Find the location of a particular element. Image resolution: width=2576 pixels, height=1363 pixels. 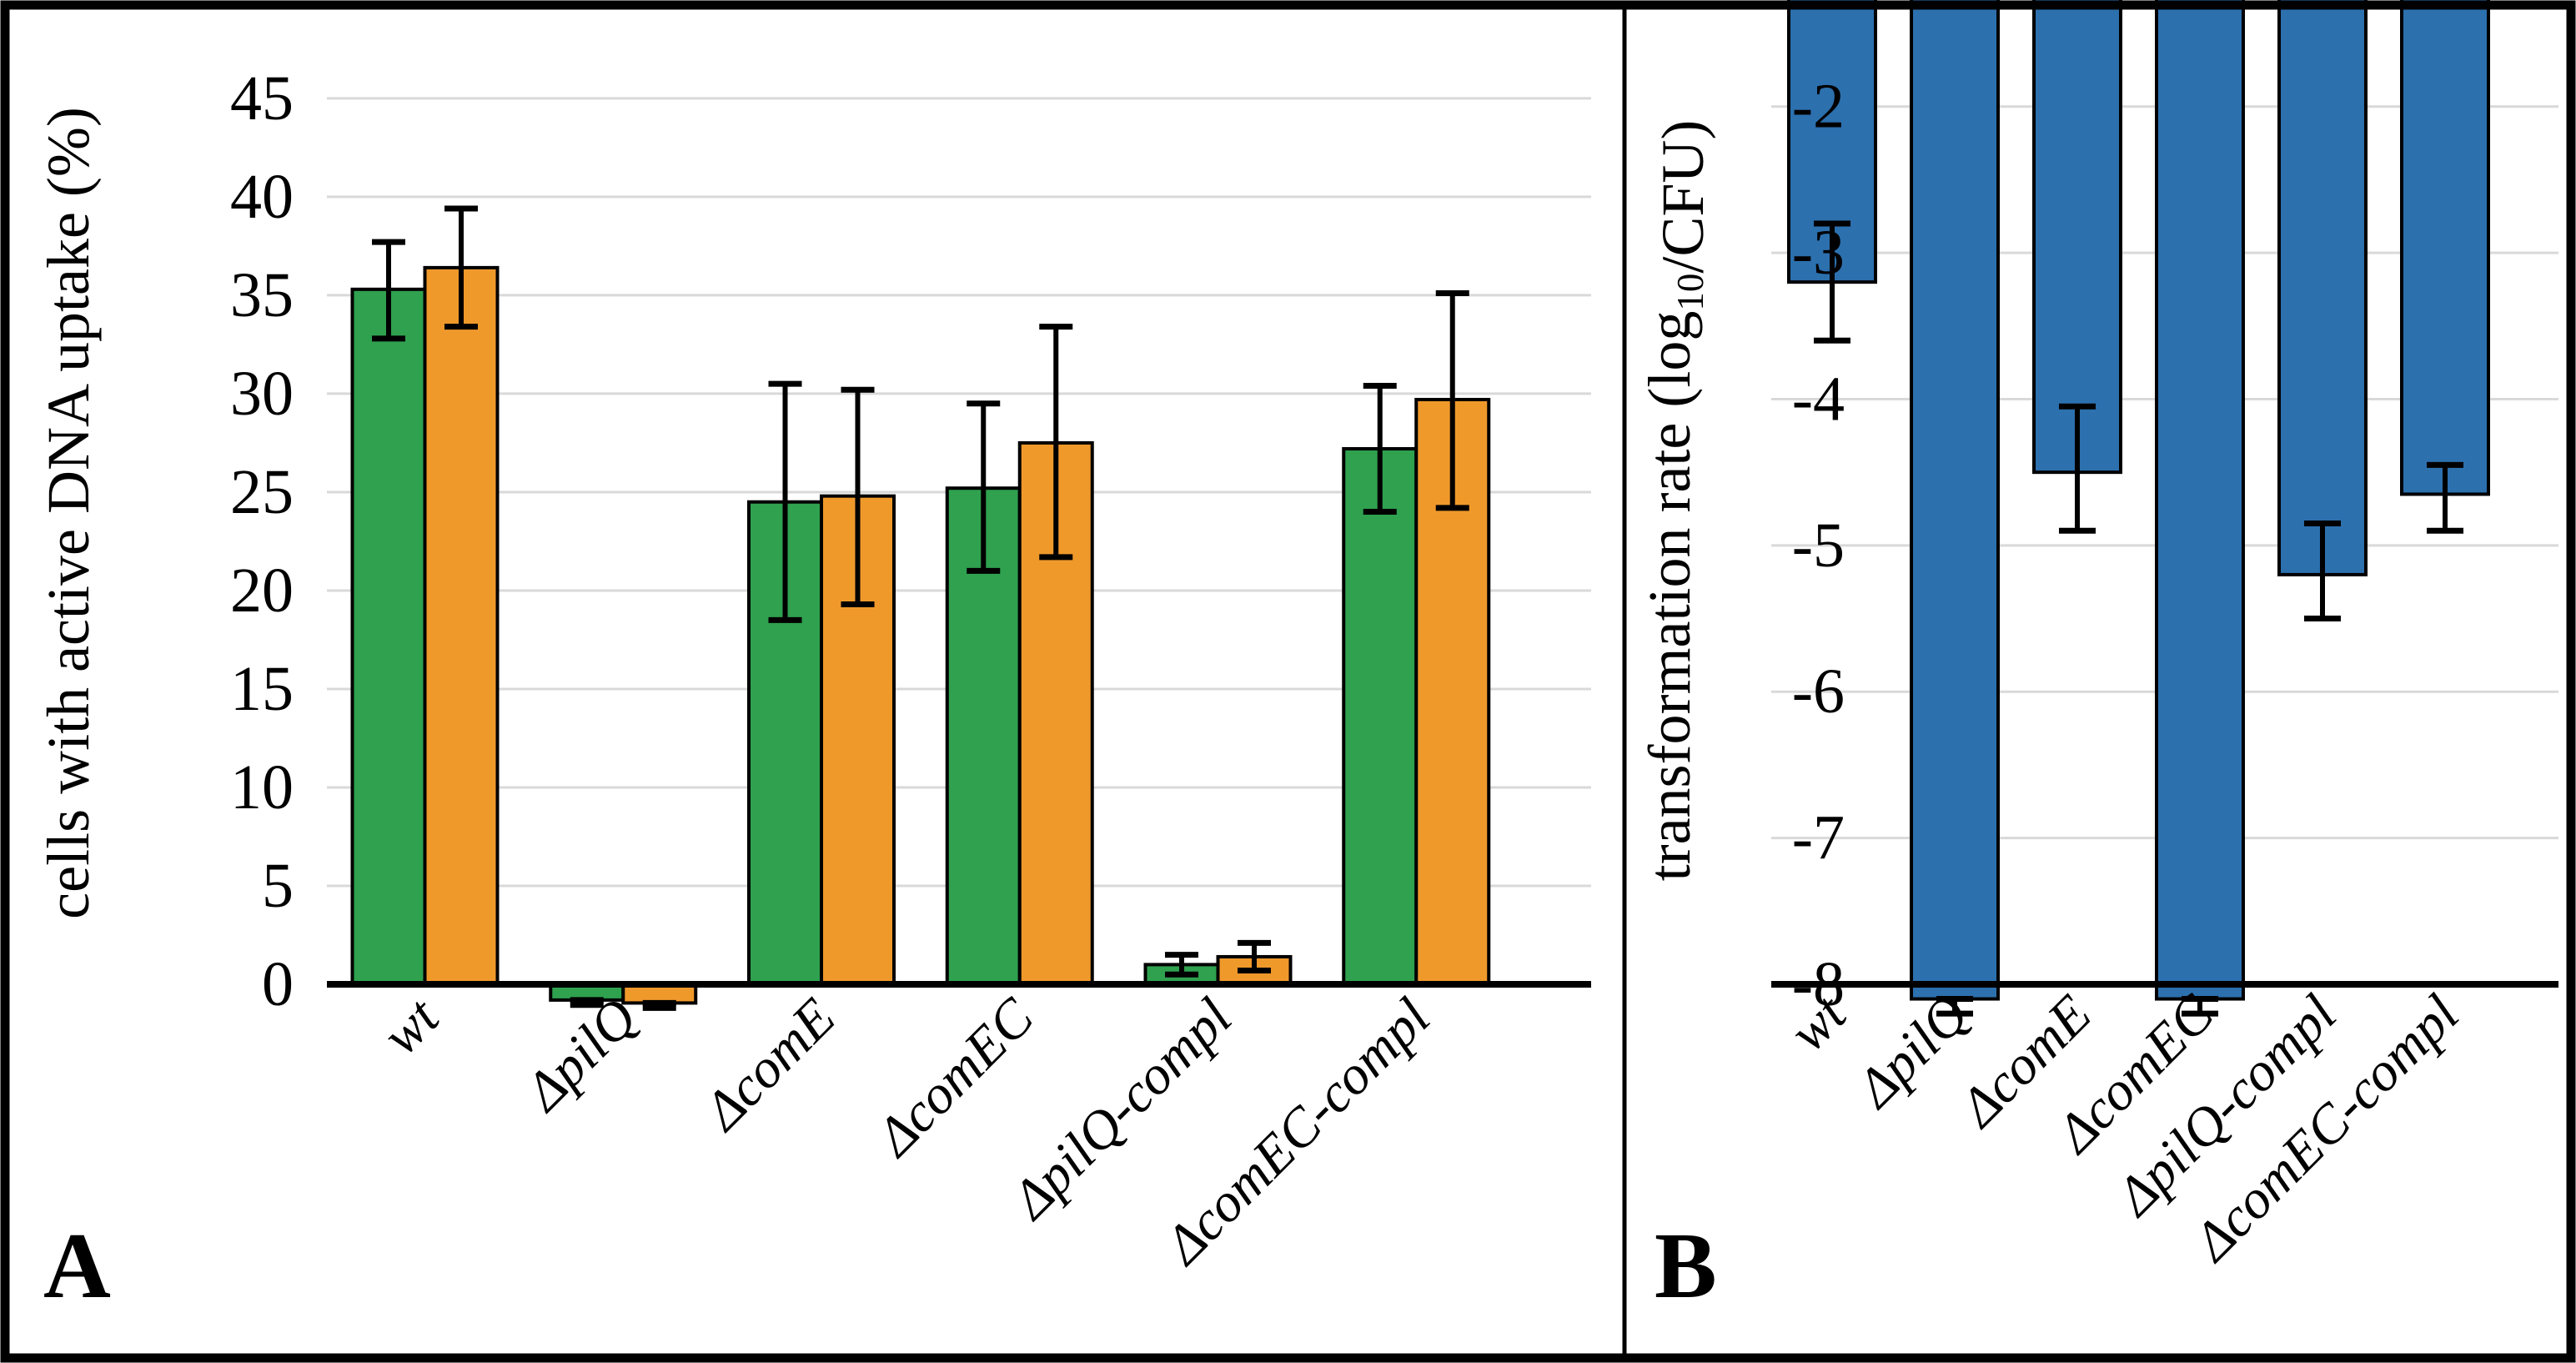

category-label-A-2: ΔcomE is located at coordinates (768, 1065).